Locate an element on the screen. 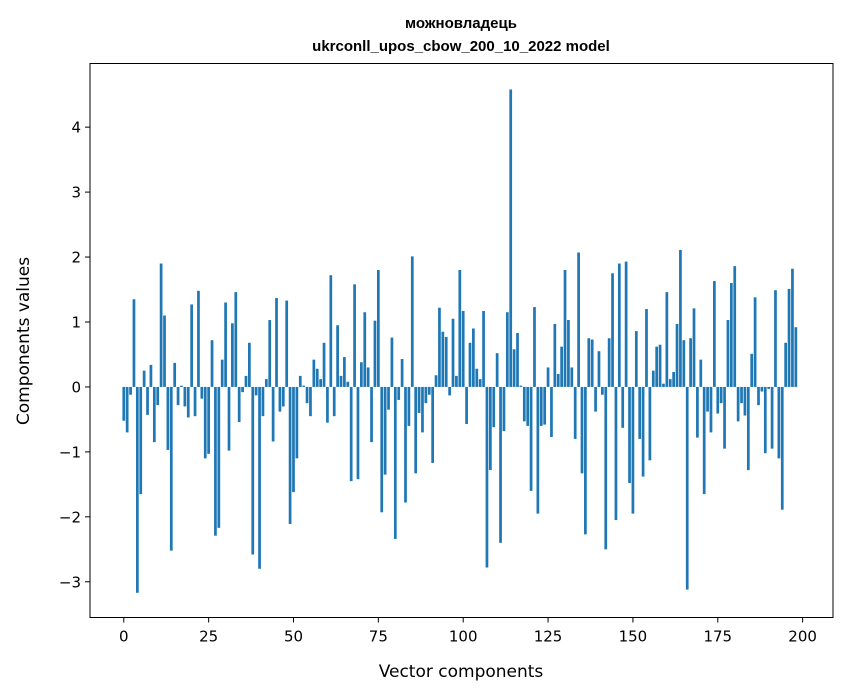 The height and width of the screenshot is (696, 847). y-tick-label: −2 is located at coordinates (70, 517).